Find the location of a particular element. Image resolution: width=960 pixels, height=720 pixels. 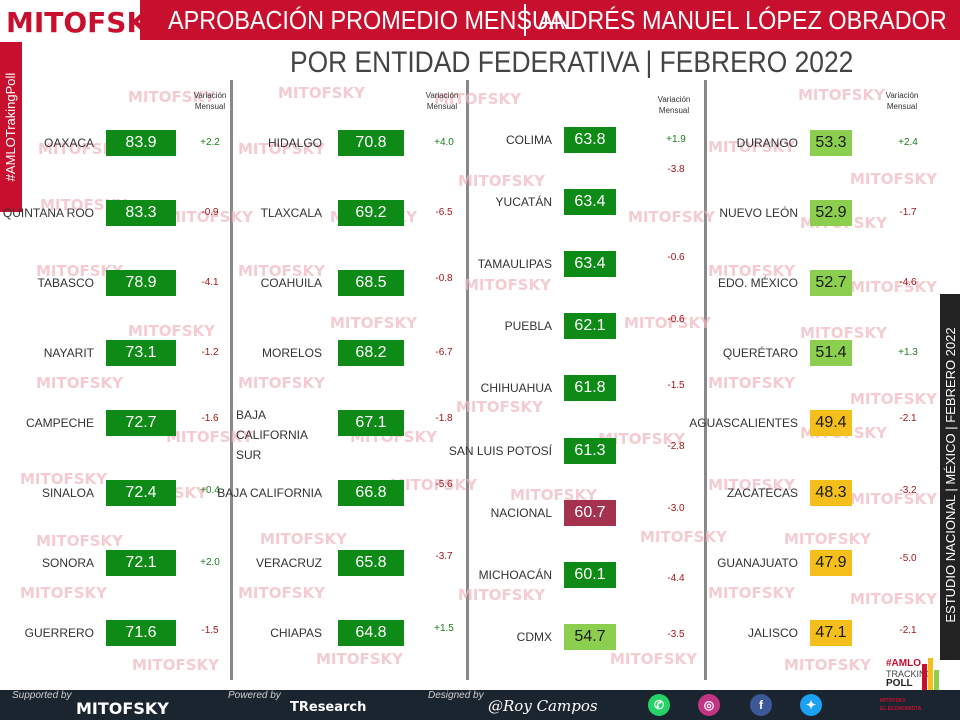

badge-poll: POLL is located at coordinates (899, 683).